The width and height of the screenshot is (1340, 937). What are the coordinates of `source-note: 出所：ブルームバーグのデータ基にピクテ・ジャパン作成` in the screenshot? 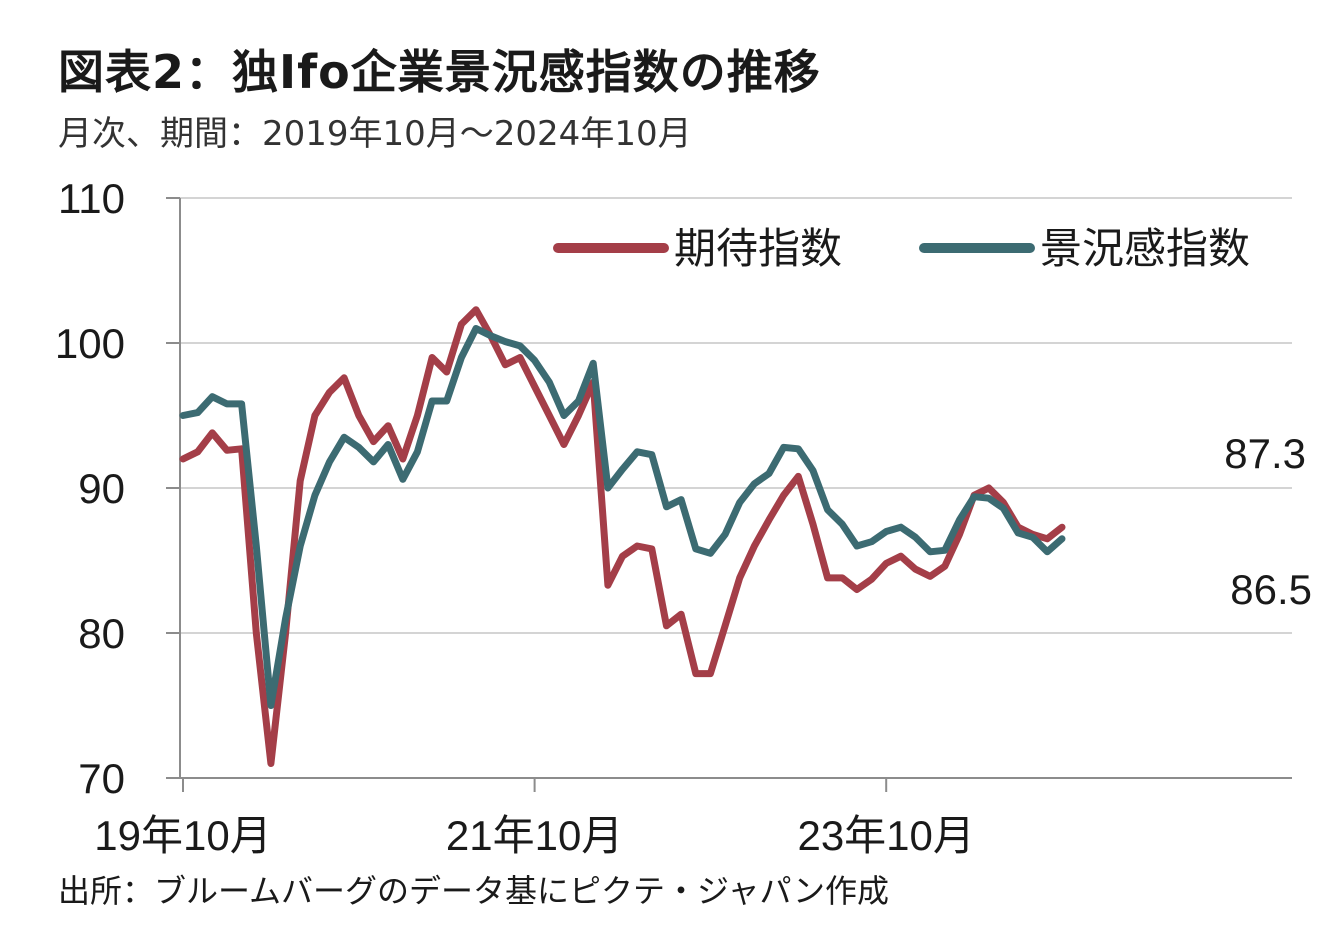 It's located at (474, 891).